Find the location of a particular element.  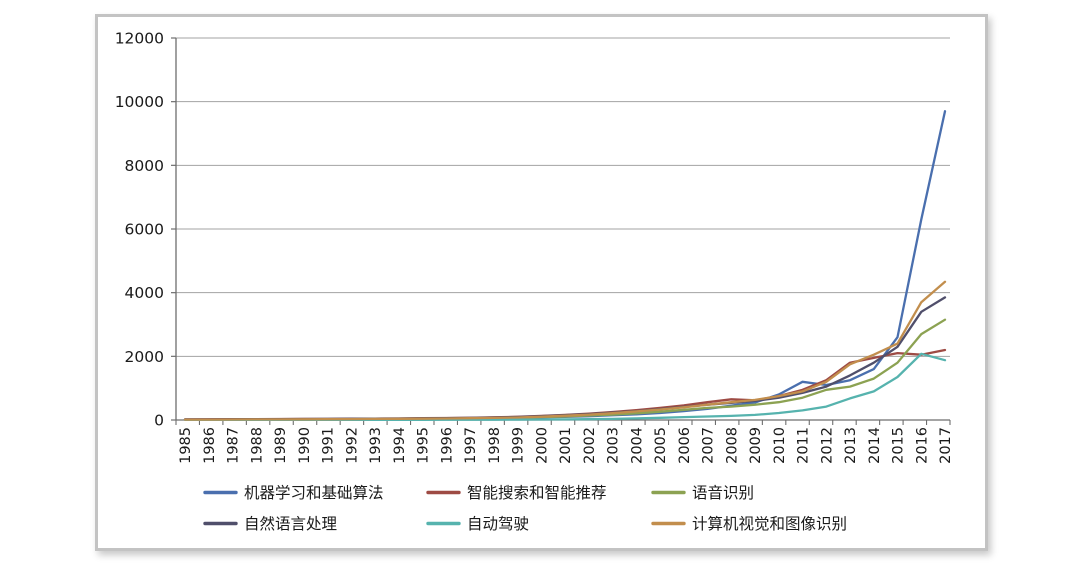

year-tick-label: 2010 is located at coordinates (780, 445).